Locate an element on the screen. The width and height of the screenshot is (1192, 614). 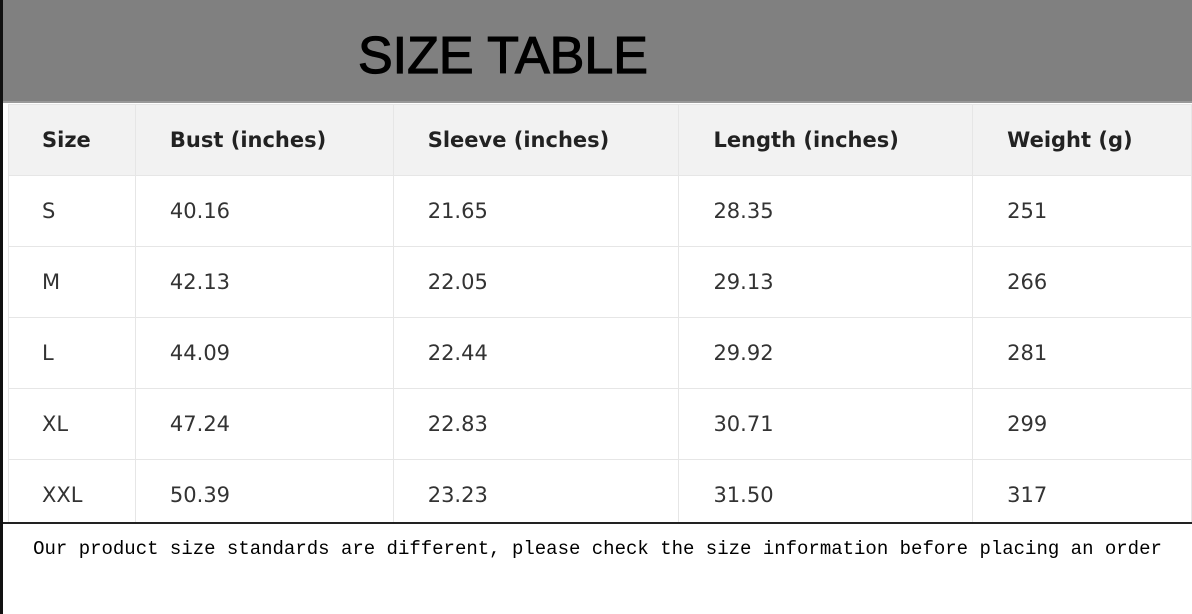
cell-weight: 281 is located at coordinates (1082, 353).